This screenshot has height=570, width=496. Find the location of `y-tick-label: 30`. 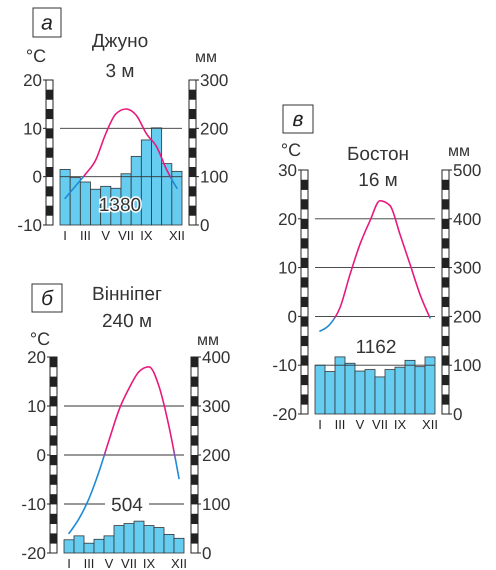

y-tick-label: 30 is located at coordinates (287, 170).